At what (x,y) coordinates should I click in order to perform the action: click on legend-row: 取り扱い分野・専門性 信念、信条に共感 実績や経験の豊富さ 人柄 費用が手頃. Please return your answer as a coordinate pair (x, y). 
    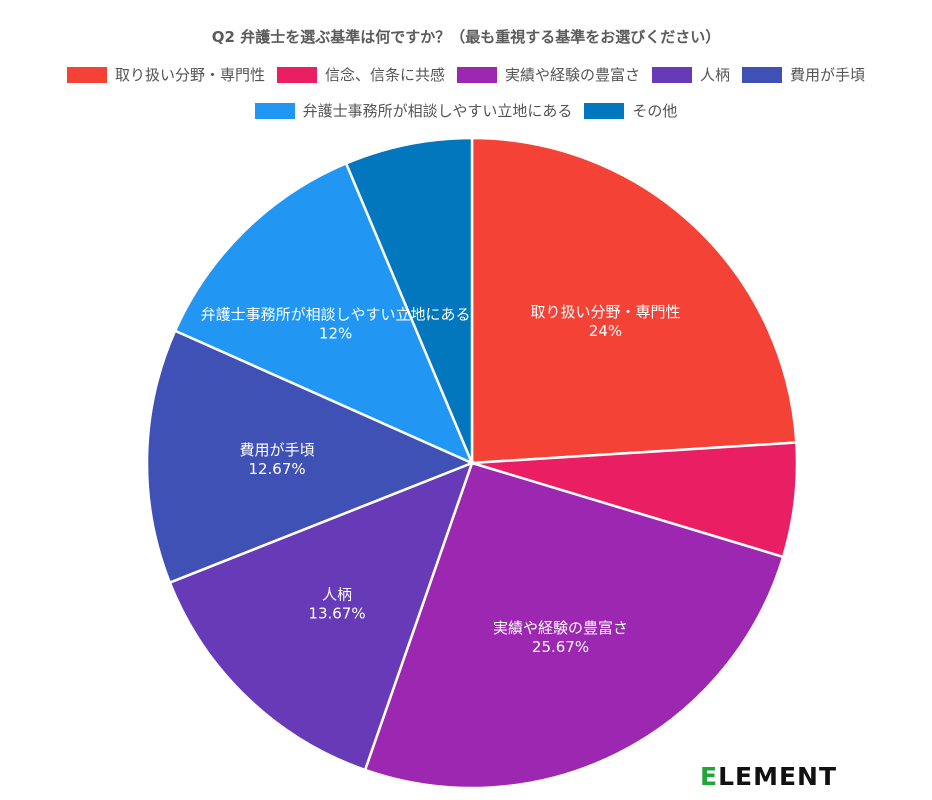
    Looking at the image, I should click on (466, 74).